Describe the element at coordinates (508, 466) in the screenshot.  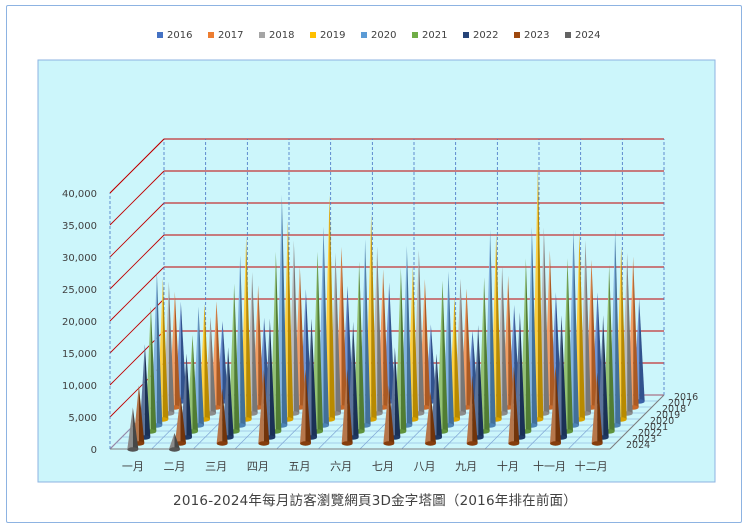
I see `x-tick-label: 十月` at that location.